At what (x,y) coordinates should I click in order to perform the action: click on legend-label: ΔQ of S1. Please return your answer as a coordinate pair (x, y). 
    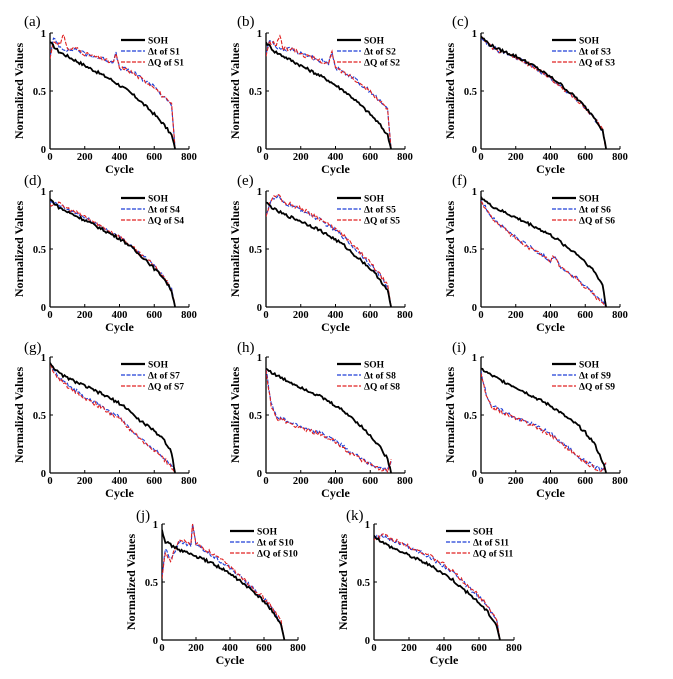
    Looking at the image, I should click on (166, 64).